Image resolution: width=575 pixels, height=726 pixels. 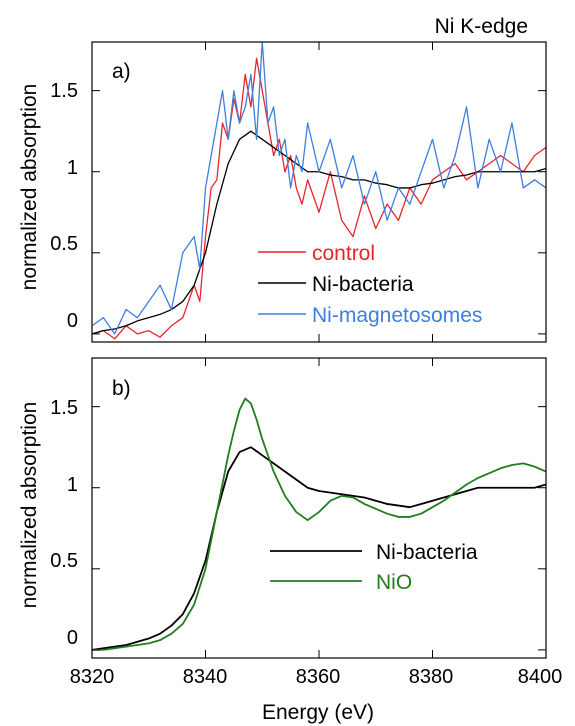 What do you see at coordinates (64, 523) in the screenshot?
I see `panel-b-yticks: 0 0.5 1 1.5` at bounding box center [64, 523].